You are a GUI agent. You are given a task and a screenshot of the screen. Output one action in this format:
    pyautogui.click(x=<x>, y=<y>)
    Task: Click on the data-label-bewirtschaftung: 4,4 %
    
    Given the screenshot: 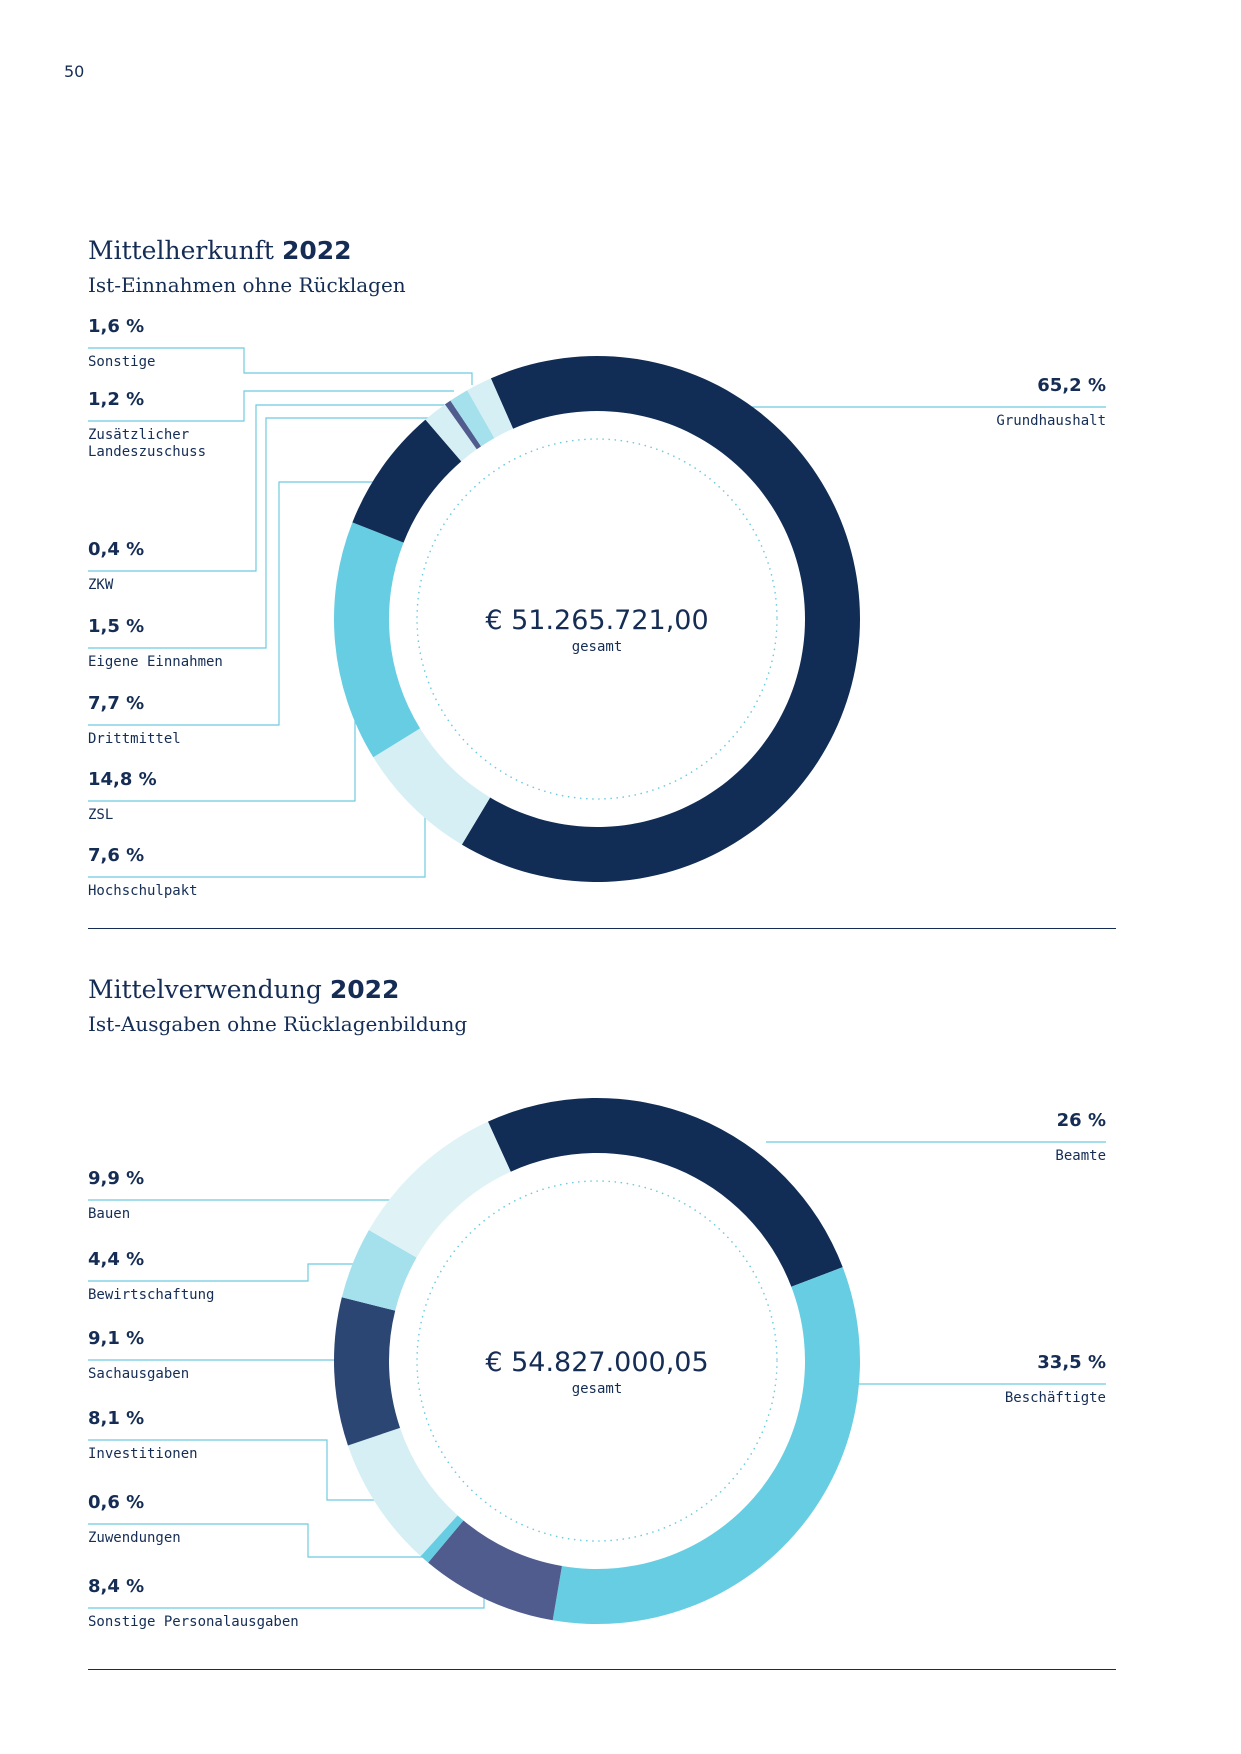 What is the action you would take?
    pyautogui.click(x=116, y=1259)
    